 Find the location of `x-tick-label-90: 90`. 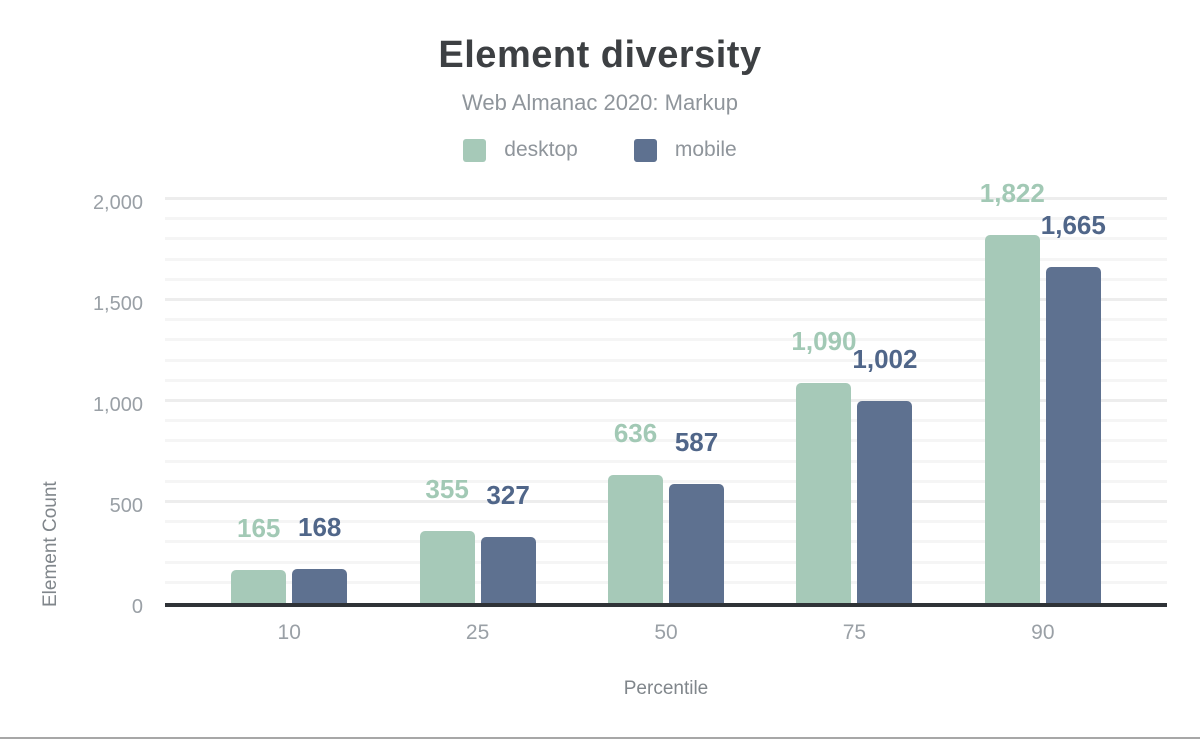

x-tick-label-90: 90 is located at coordinates (1043, 632).